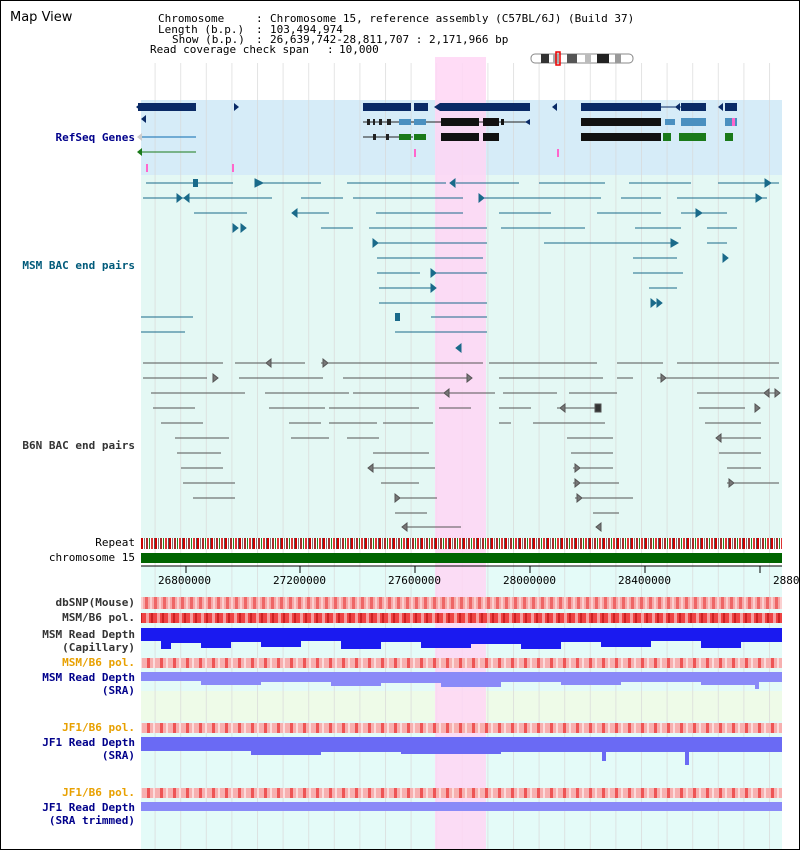 Image resolution: width=800 pixels, height=850 pixels. Describe the element at coordinates (88, 807) in the screenshot. I see `track-label-jf1-trim-1: JF1 Read Depth` at that location.